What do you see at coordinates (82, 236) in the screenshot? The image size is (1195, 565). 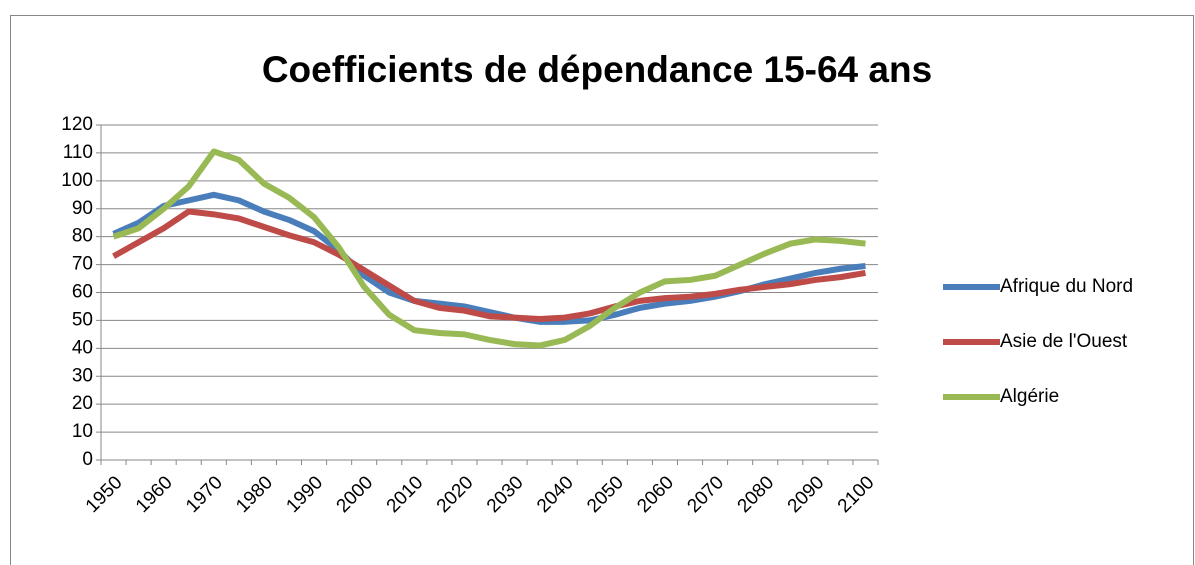 I see `y-tick-label: 80` at bounding box center [82, 236].